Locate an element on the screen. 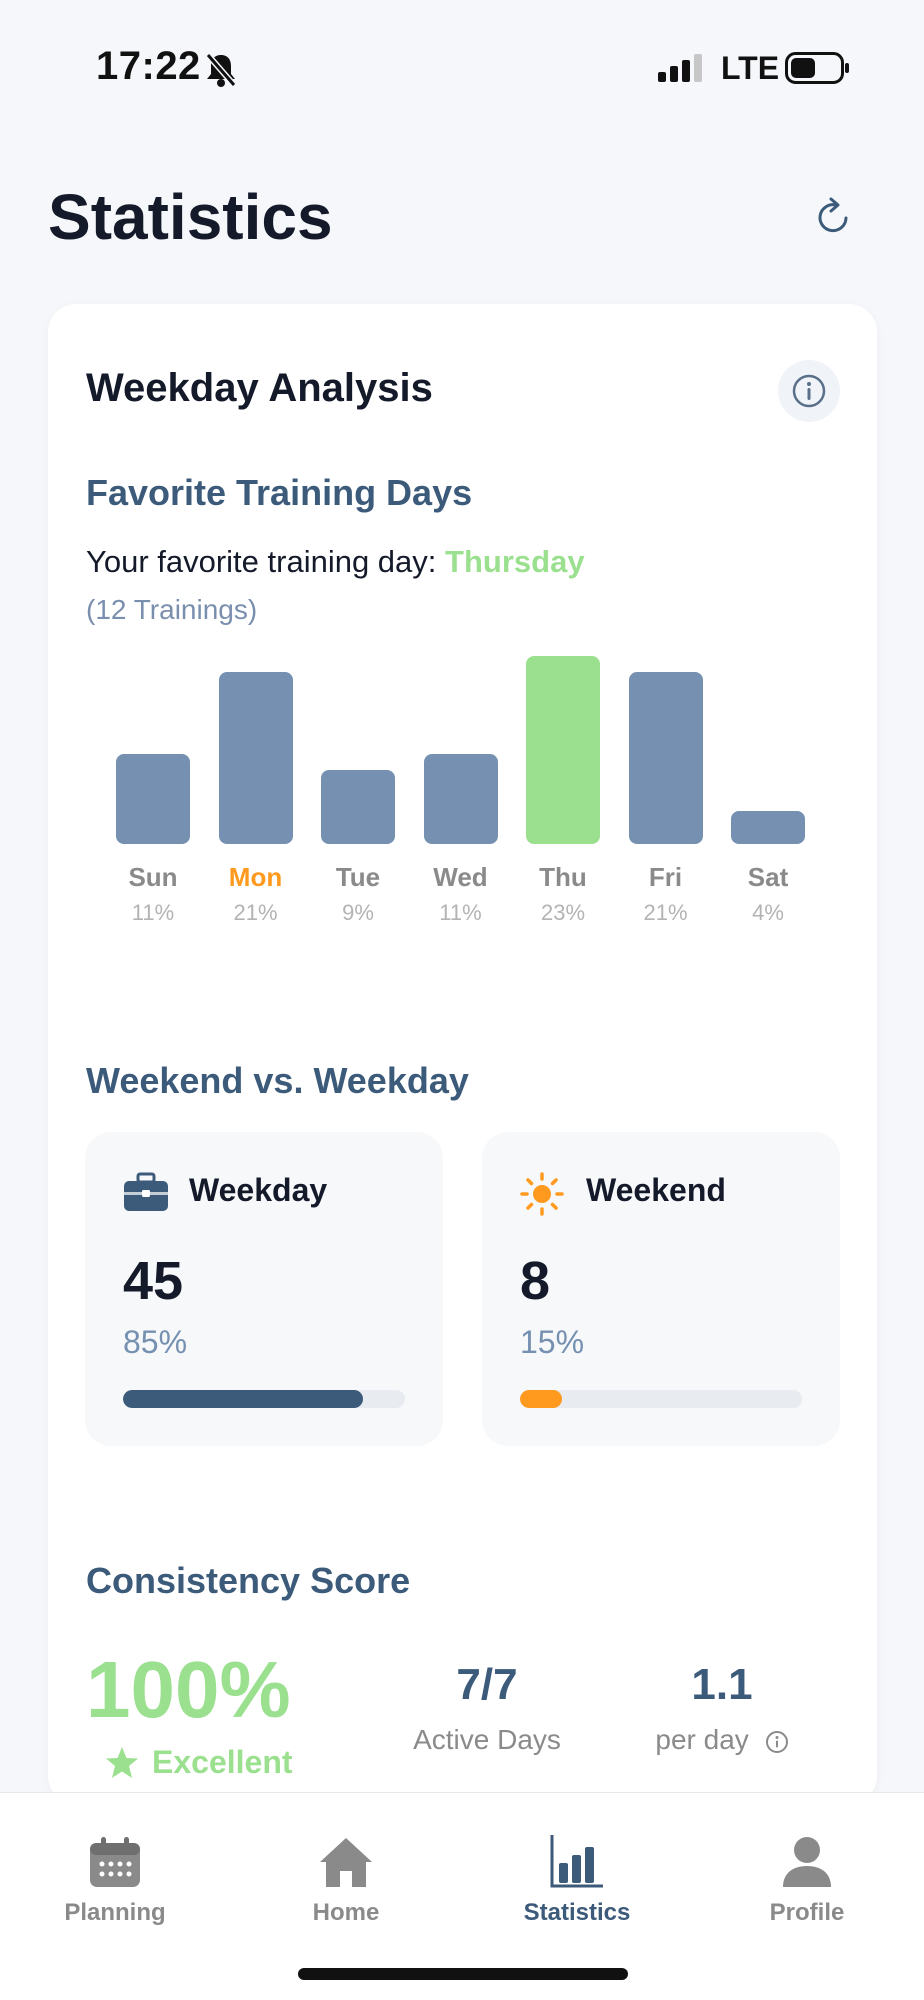 The image size is (924, 2000). per-day-label-text: per day is located at coordinates (702, 1739).